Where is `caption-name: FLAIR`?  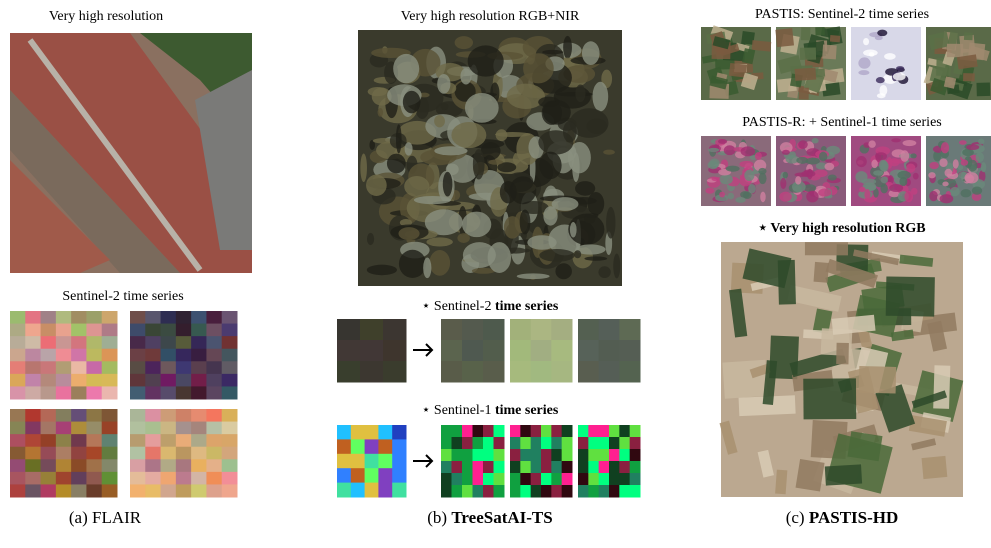
caption-name: FLAIR is located at coordinates (117, 517).